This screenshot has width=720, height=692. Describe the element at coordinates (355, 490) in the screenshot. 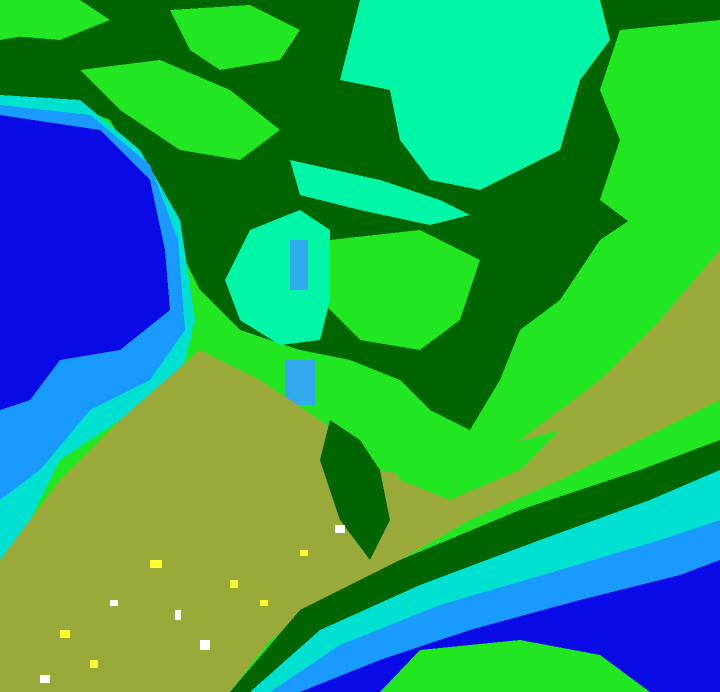

I see `land-class-dark-green` at that location.